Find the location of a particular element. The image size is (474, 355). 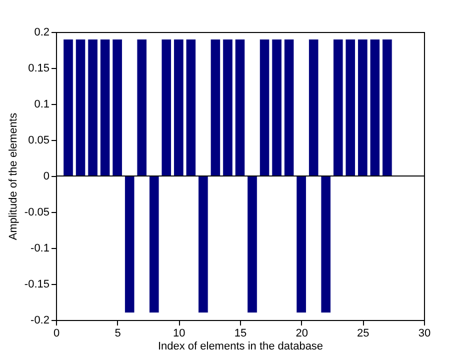

y-tick-label: 0 is located at coordinates (46, 176).